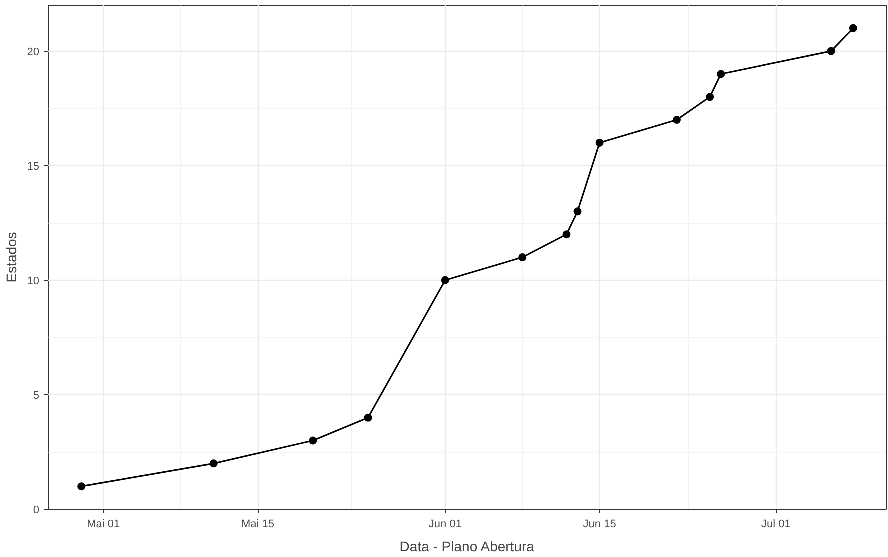  What do you see at coordinates (445, 524) in the screenshot?
I see `x-tick-label: Jun 01` at bounding box center [445, 524].